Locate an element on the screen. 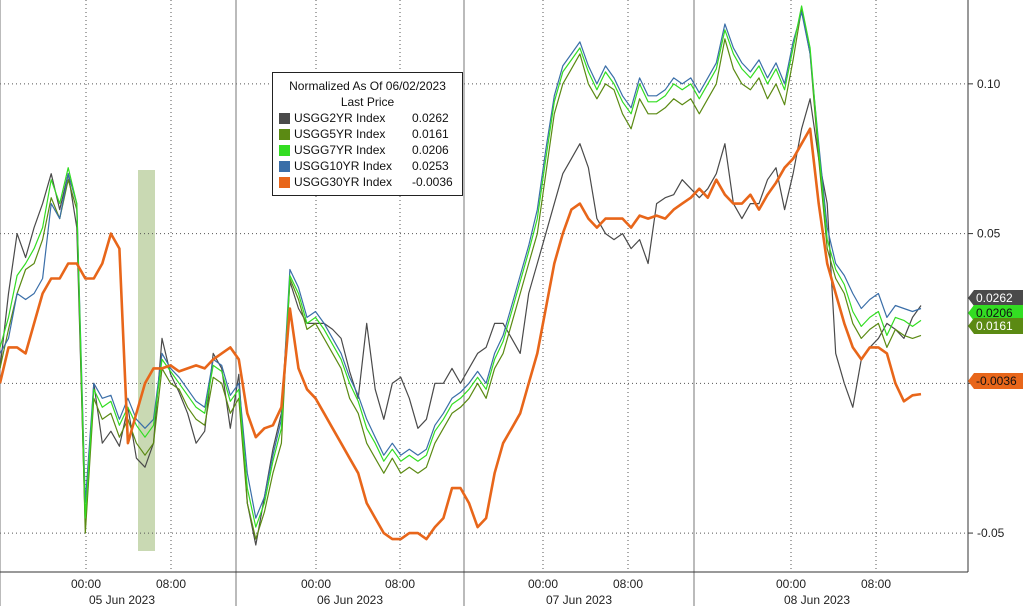  legend-series-value: 0.0253 is located at coordinates (430, 166).